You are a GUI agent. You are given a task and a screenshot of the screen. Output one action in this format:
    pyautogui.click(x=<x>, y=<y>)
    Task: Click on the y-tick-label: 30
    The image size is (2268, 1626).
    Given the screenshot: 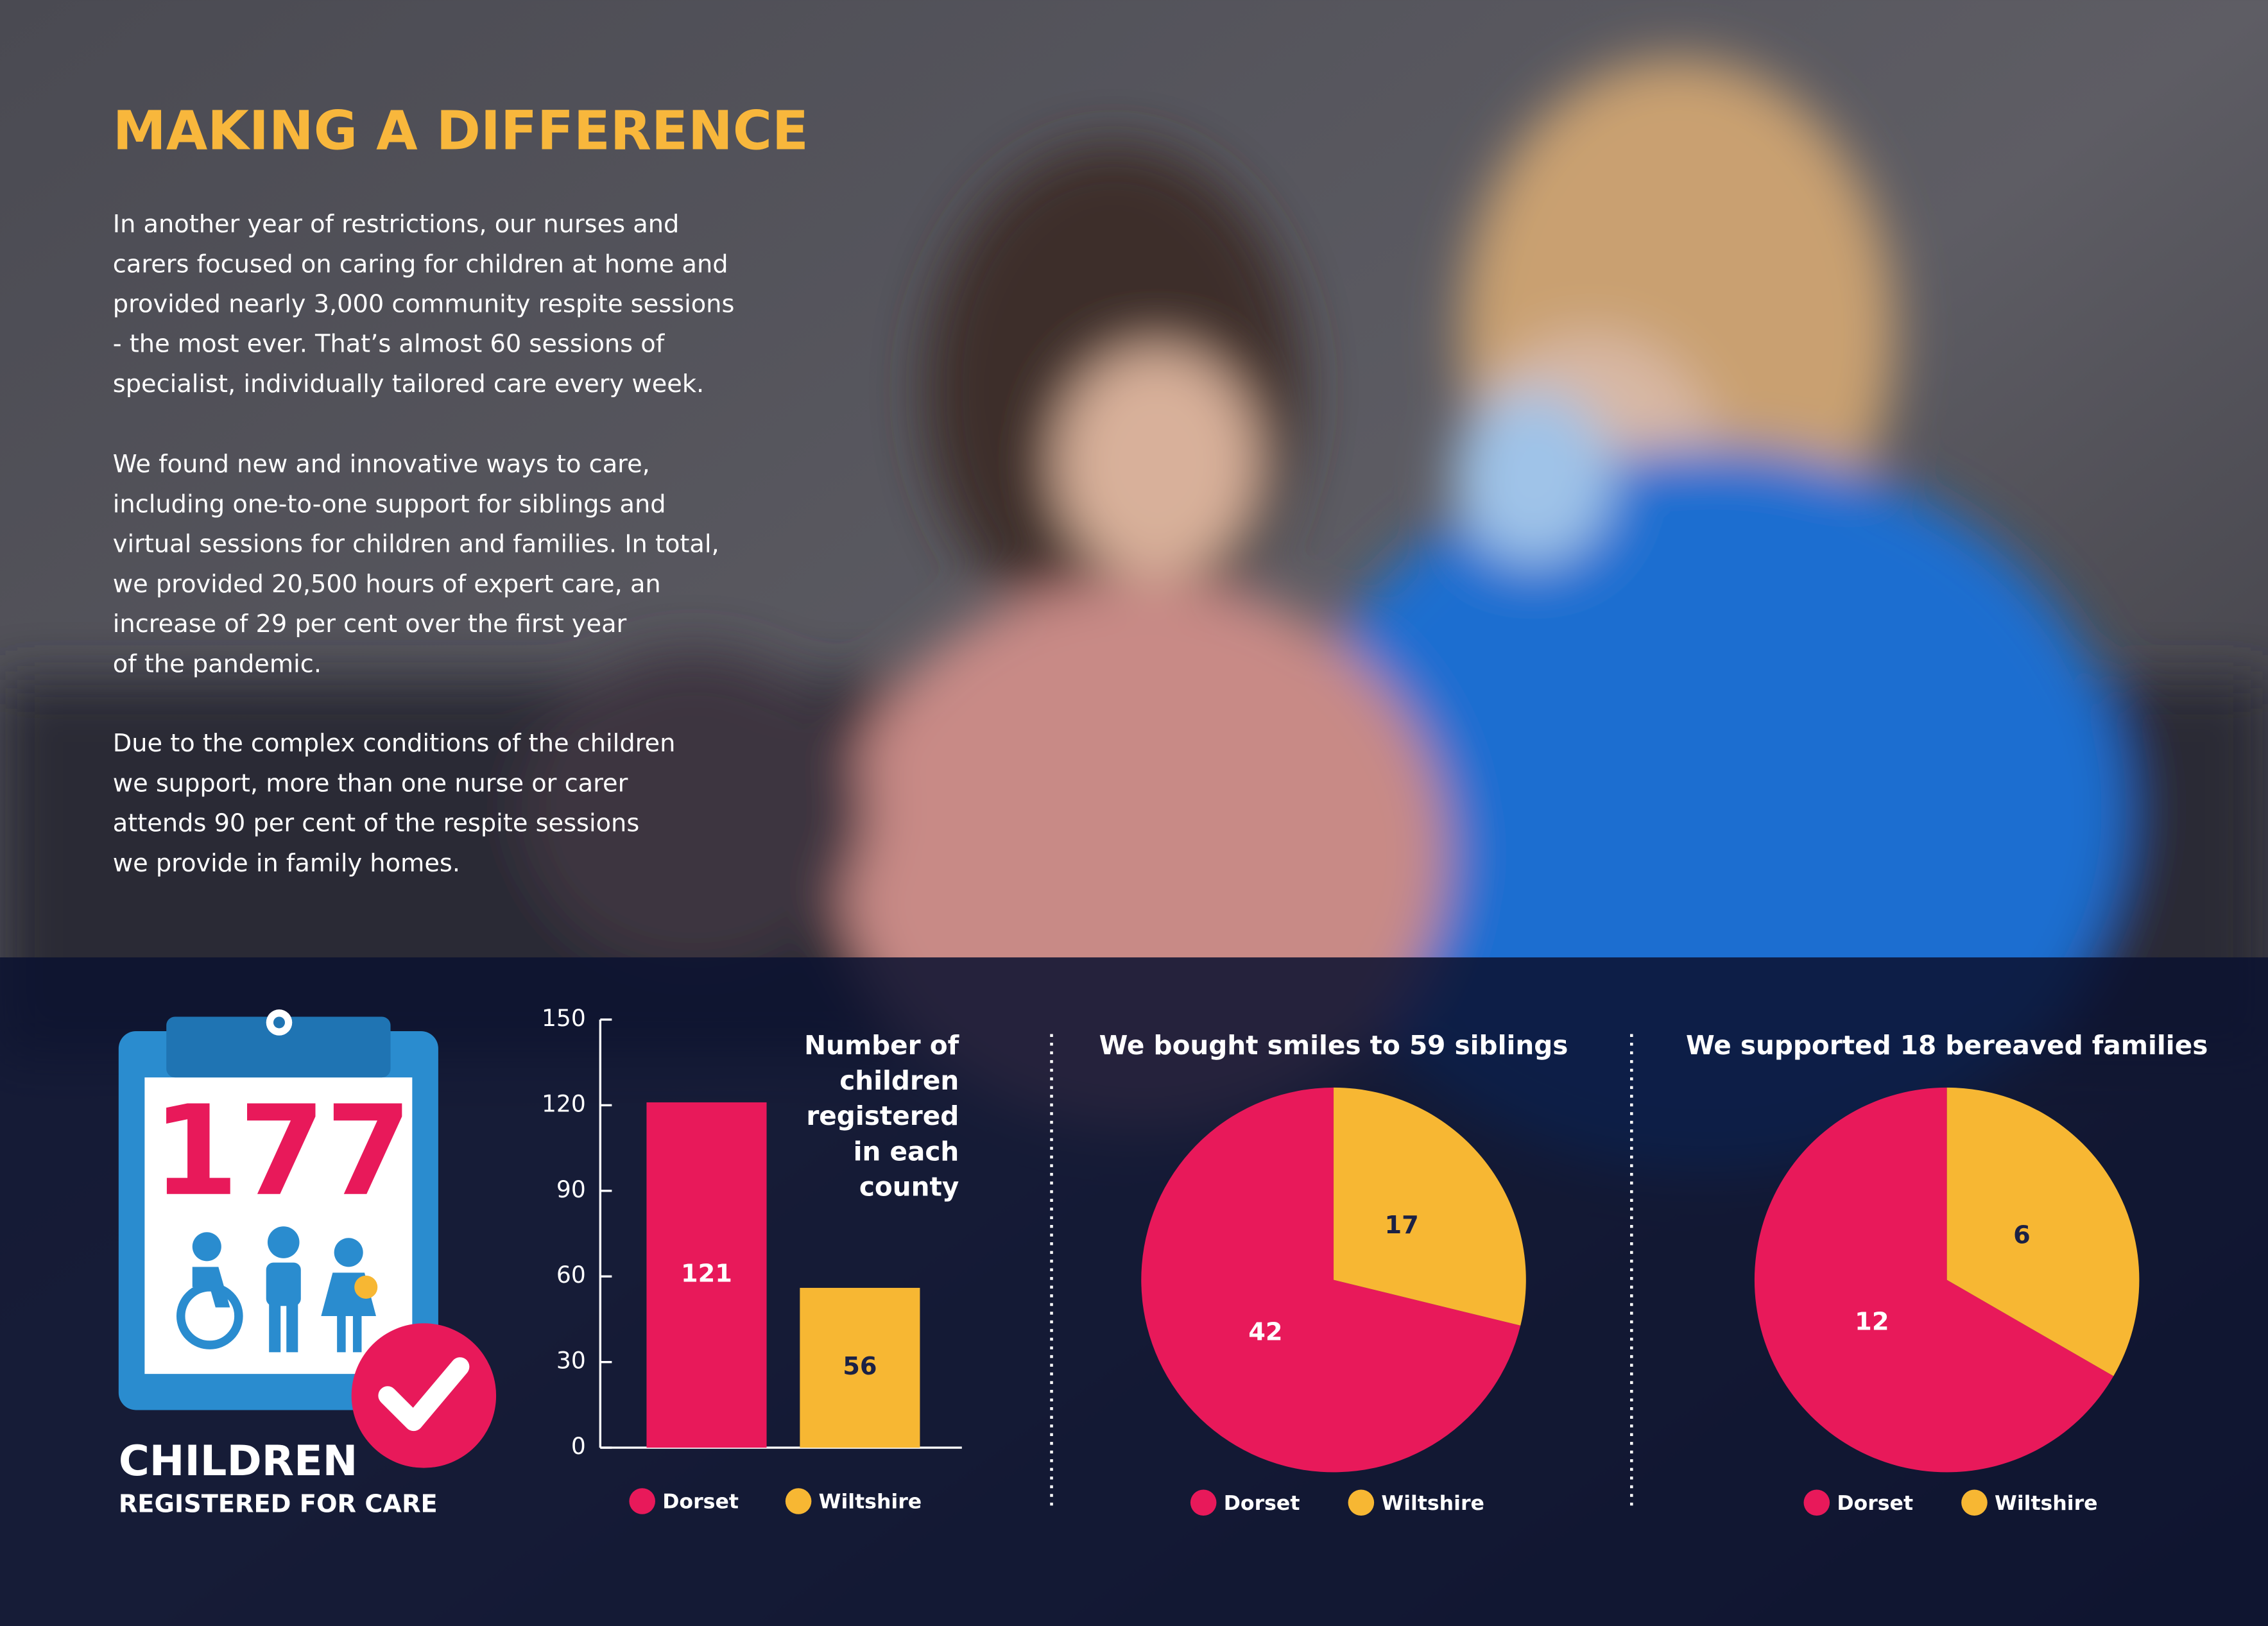 What is the action you would take?
    pyautogui.click(x=571, y=1361)
    